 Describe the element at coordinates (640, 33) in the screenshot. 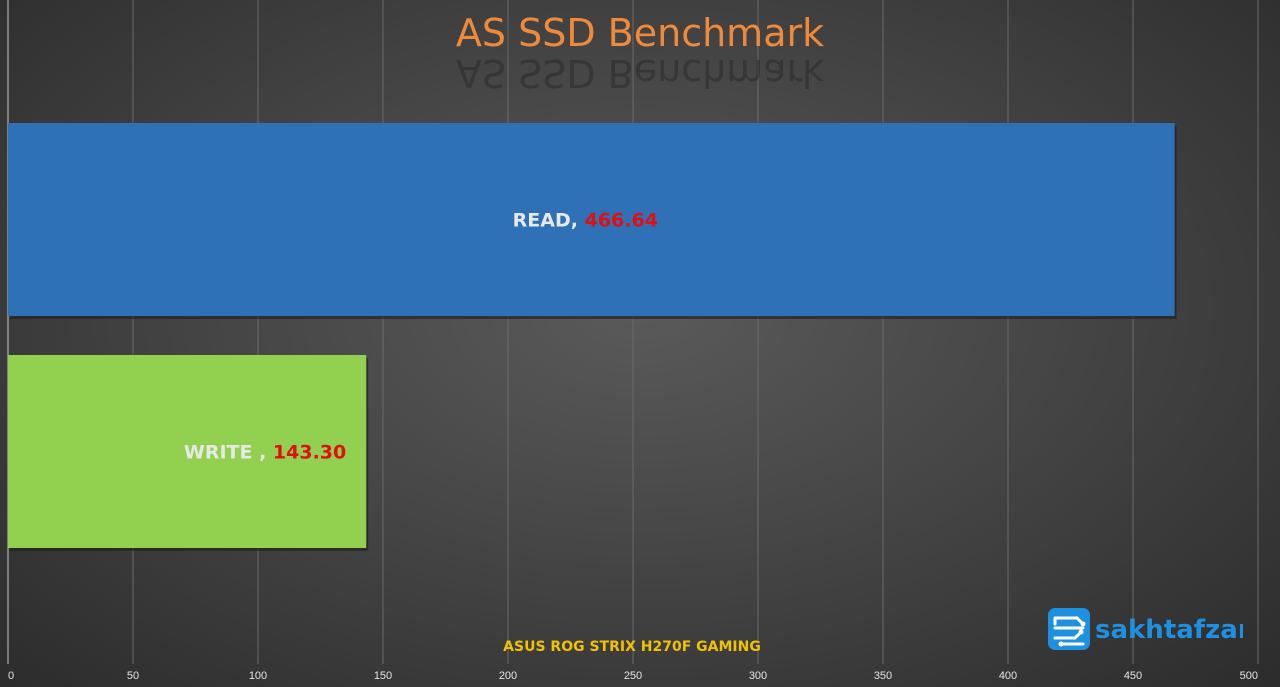

I see `chart-title: AS SSD Benchmark` at that location.